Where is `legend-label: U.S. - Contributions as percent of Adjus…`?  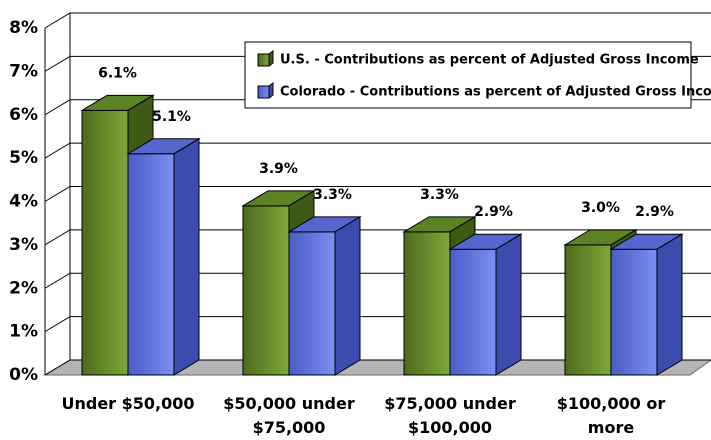 legend-label: U.S. - Contributions as percent of Adjus… is located at coordinates (489, 60).